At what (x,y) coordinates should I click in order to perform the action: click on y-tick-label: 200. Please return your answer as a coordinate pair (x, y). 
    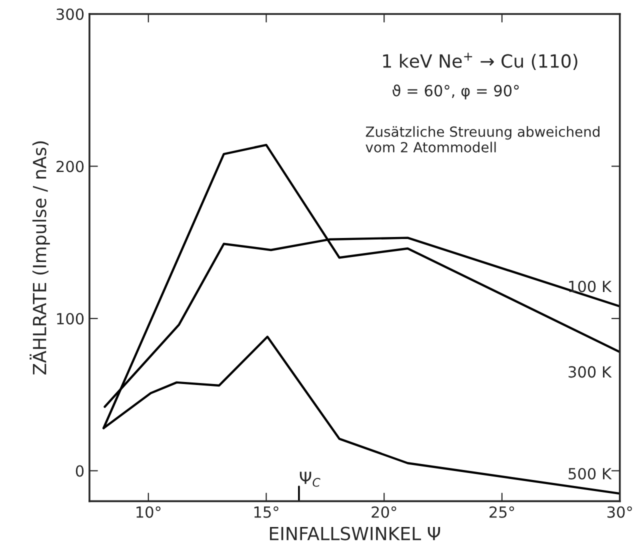
    Looking at the image, I should click on (70, 166).